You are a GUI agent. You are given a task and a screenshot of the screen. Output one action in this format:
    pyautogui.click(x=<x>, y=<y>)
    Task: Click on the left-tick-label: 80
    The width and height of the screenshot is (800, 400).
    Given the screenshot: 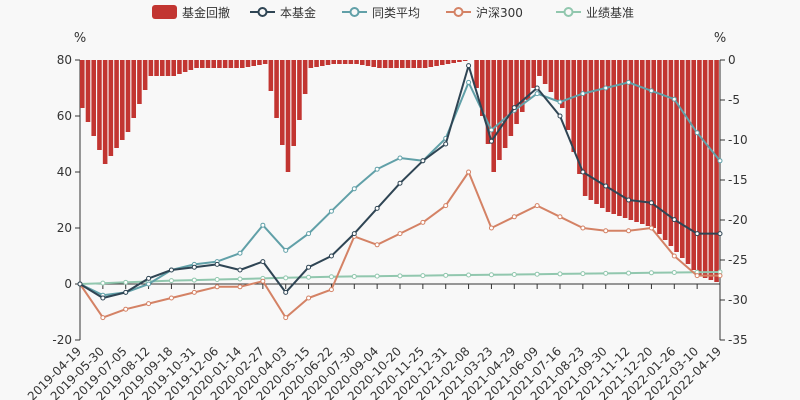 What is the action you would take?
    pyautogui.click(x=64, y=60)
    